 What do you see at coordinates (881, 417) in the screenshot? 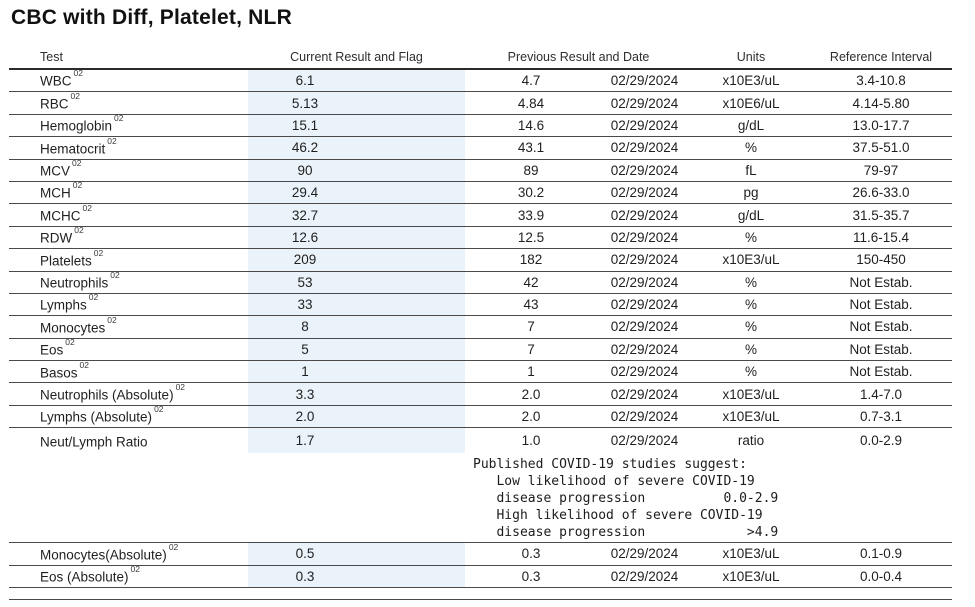
I see `reference-interval-value: 0.7-3.1` at bounding box center [881, 417].